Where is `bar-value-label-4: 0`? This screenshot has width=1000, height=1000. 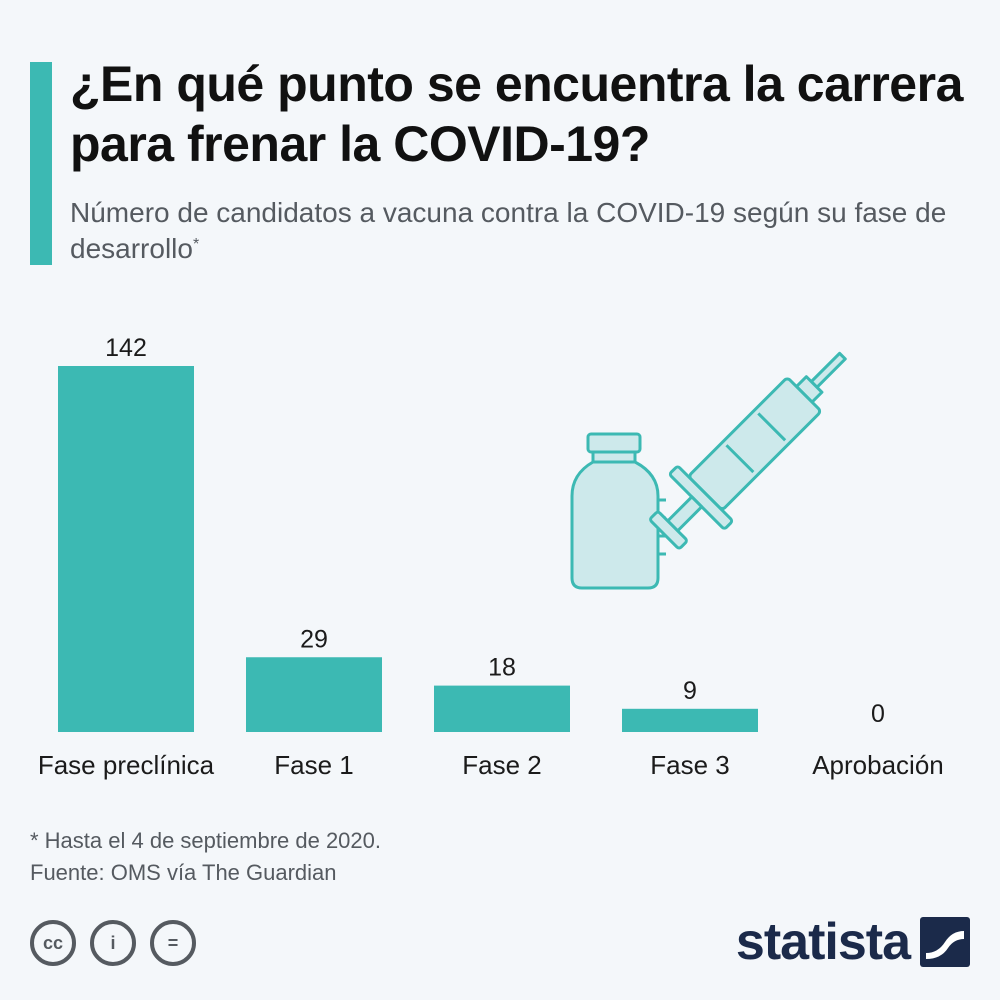 bar-value-label-4: 0 is located at coordinates (878, 714).